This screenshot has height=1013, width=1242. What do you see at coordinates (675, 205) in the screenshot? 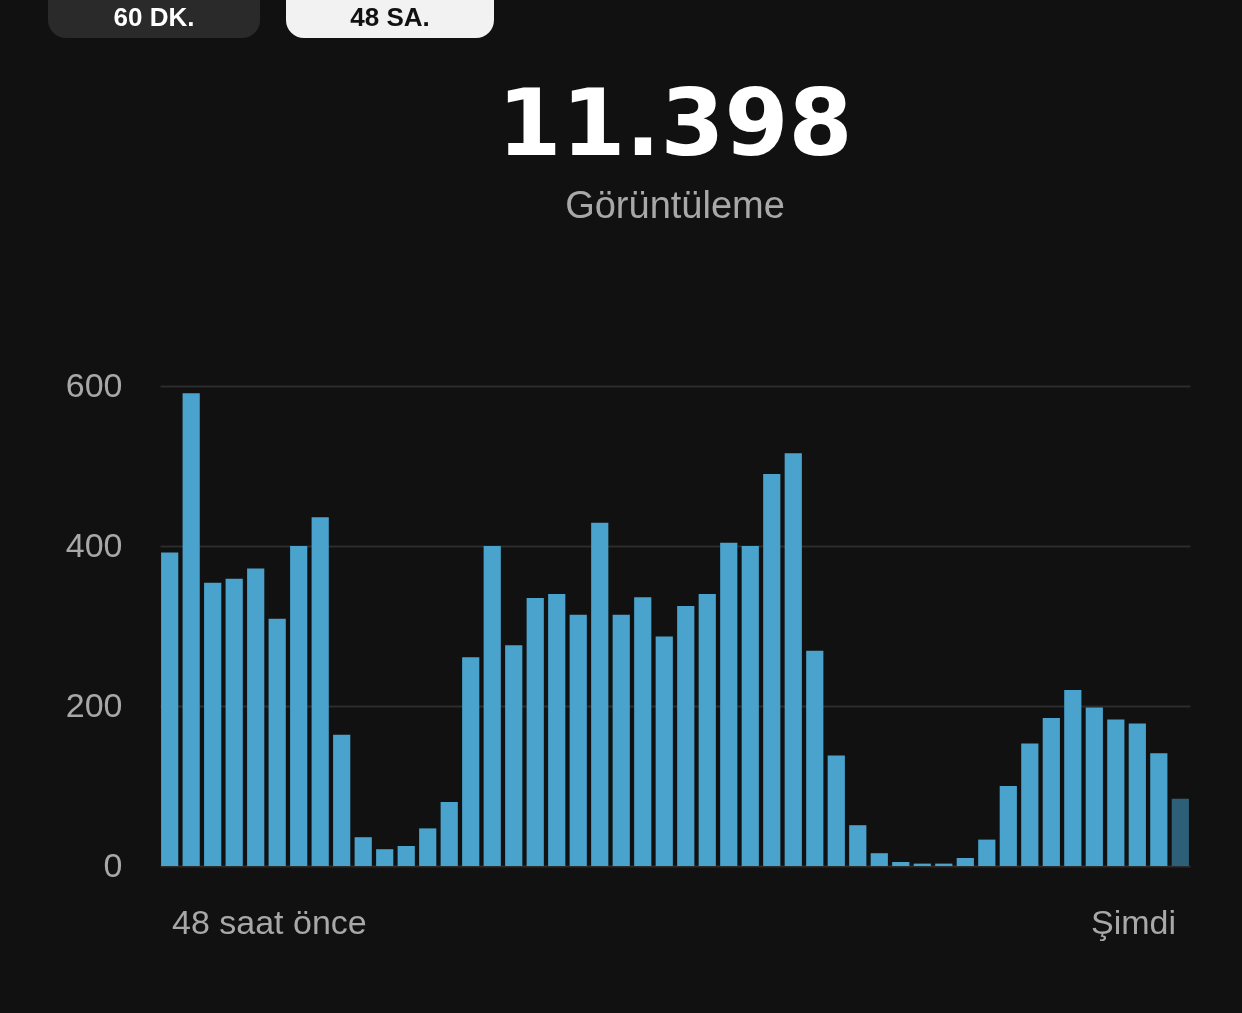
I see `chart-subtitle: Görüntüleme` at bounding box center [675, 205].